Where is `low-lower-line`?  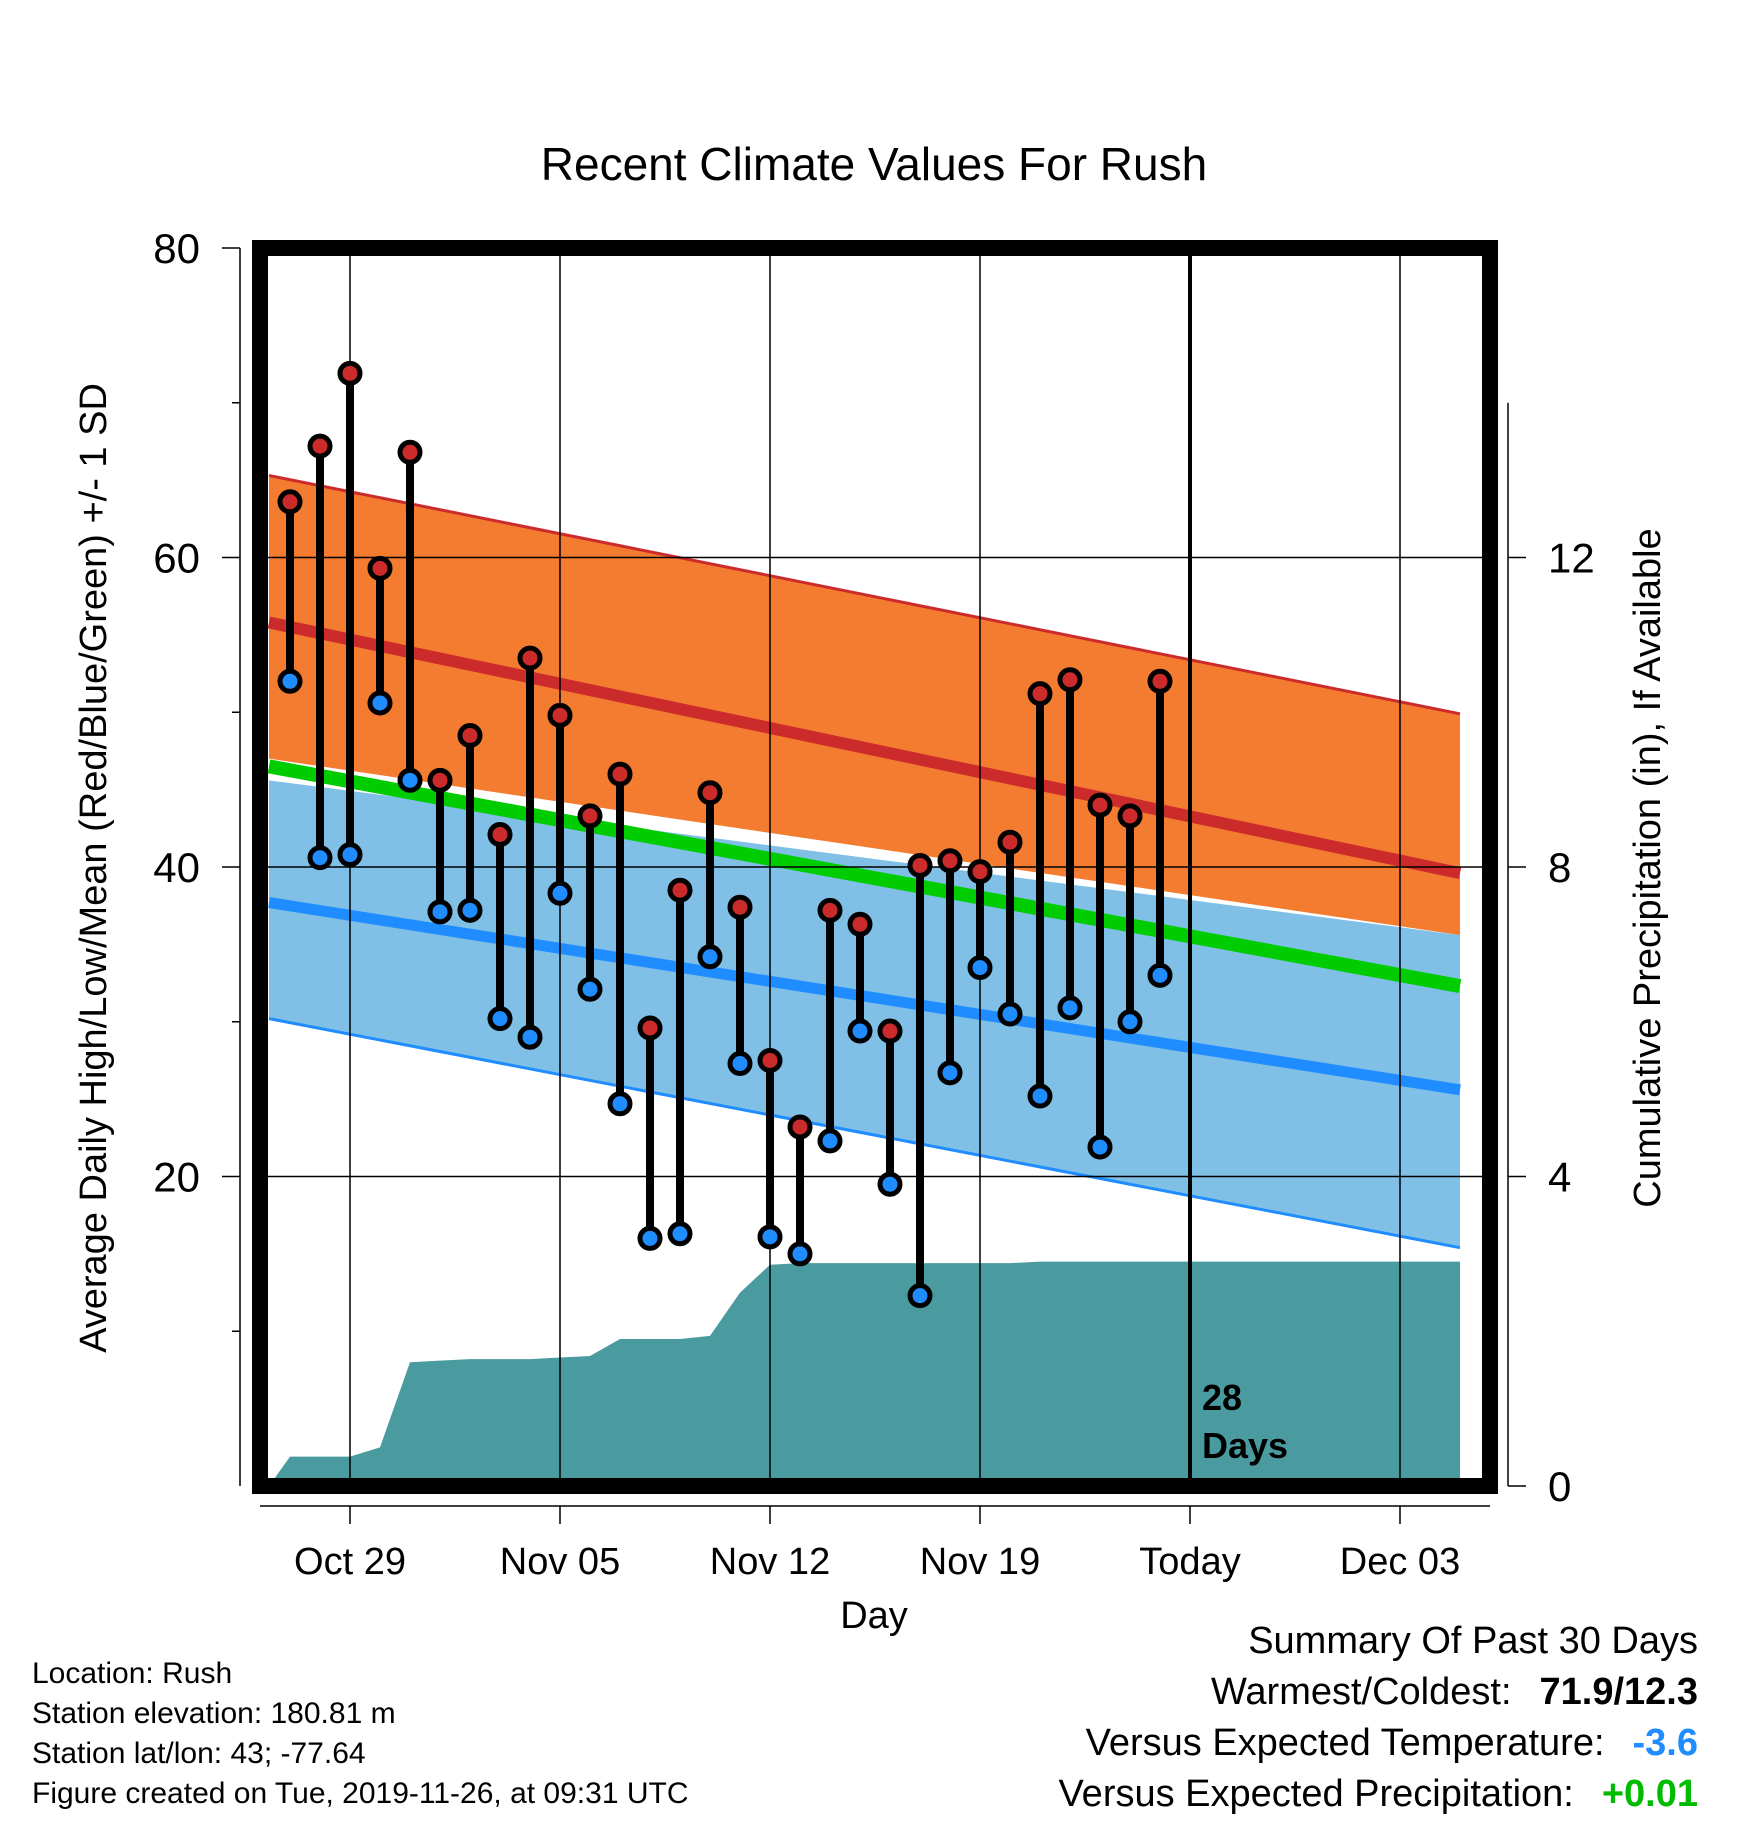
low-lower-line is located at coordinates (864, 1133).